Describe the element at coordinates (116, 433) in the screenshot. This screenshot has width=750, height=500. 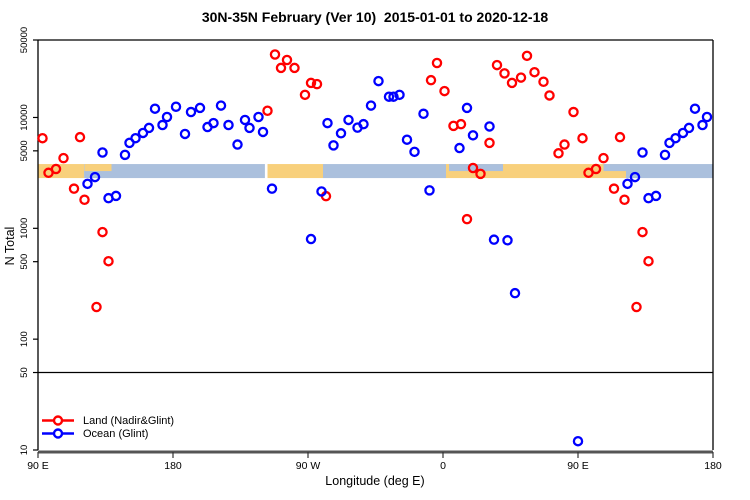
I see `legend-label-ocean: Ocean (Glint)` at that location.